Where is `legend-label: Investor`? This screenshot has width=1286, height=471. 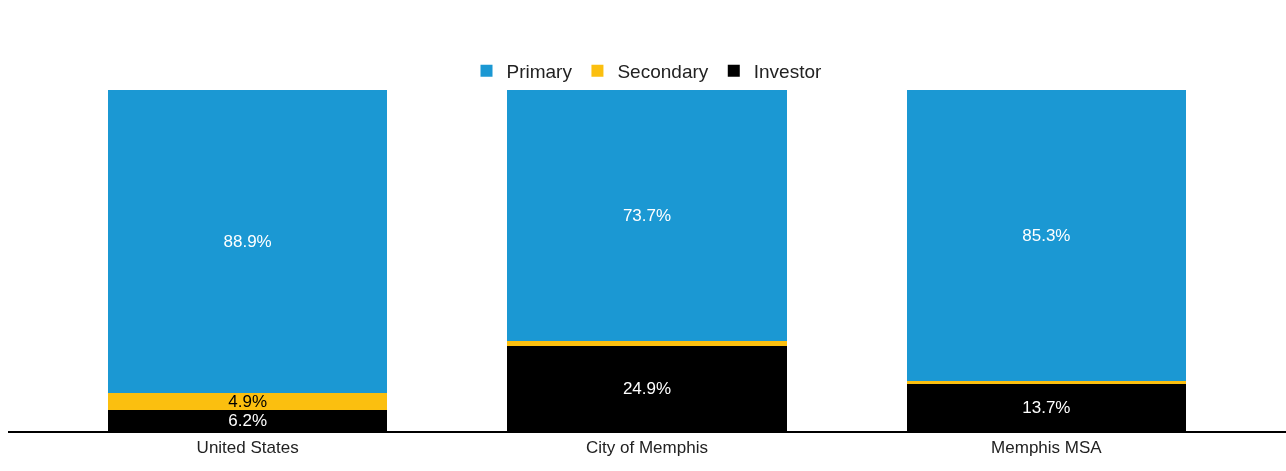
legend-label: Investor is located at coordinates (788, 72).